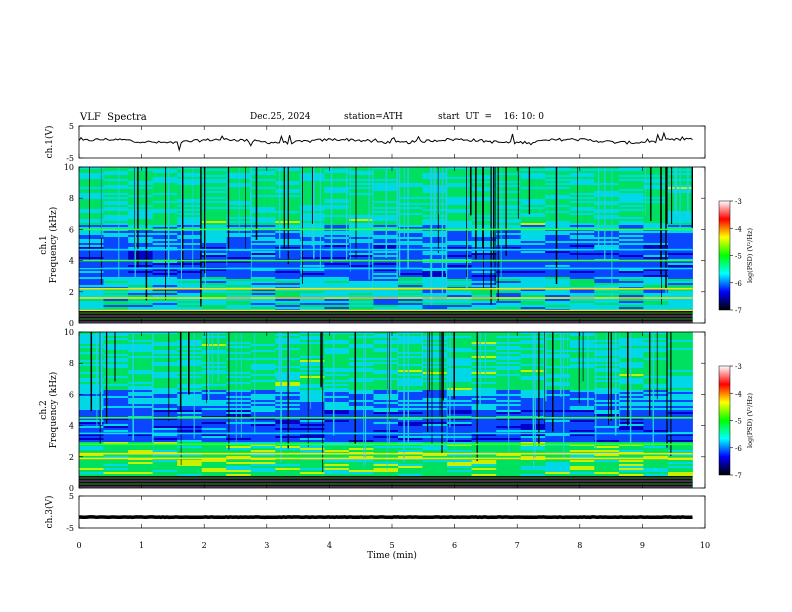 This screenshot has width=792, height=612. Describe the element at coordinates (69, 332) in the screenshot. I see `y-tick-label: 10` at that location.